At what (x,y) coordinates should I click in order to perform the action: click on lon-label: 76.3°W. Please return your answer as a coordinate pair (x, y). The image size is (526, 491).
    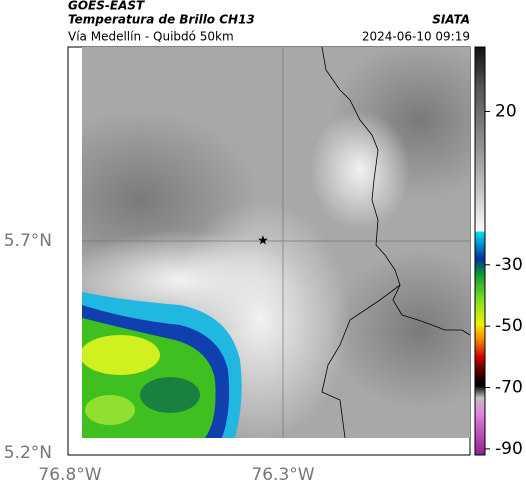
    Looking at the image, I should click on (282, 475).